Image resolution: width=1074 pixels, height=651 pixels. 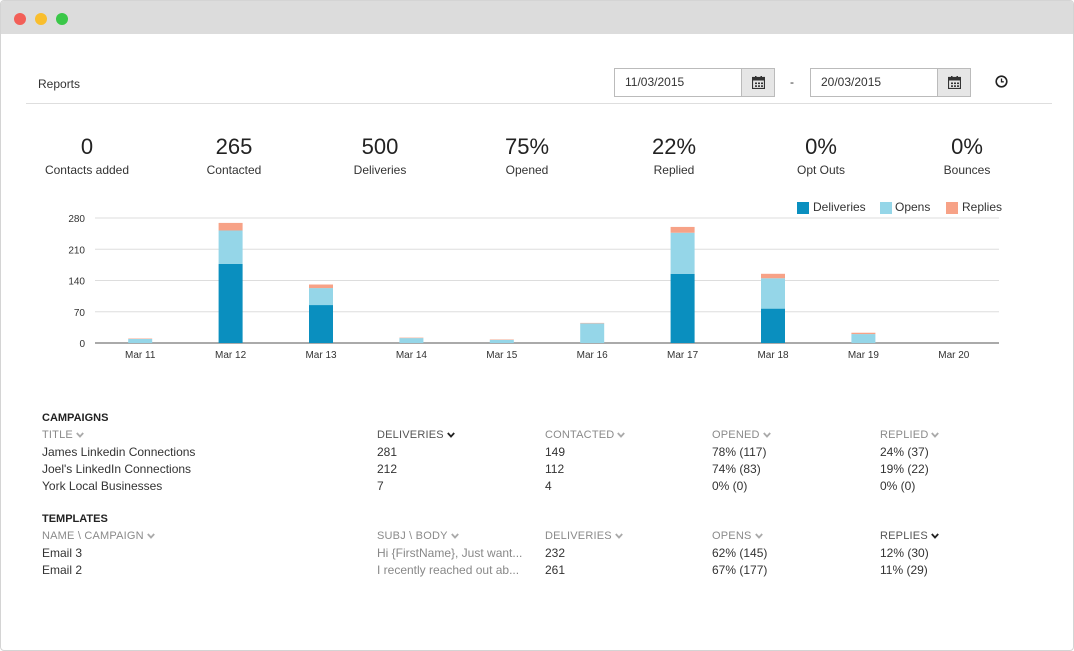 I want to click on clock-icon, so click(x=1001, y=84).